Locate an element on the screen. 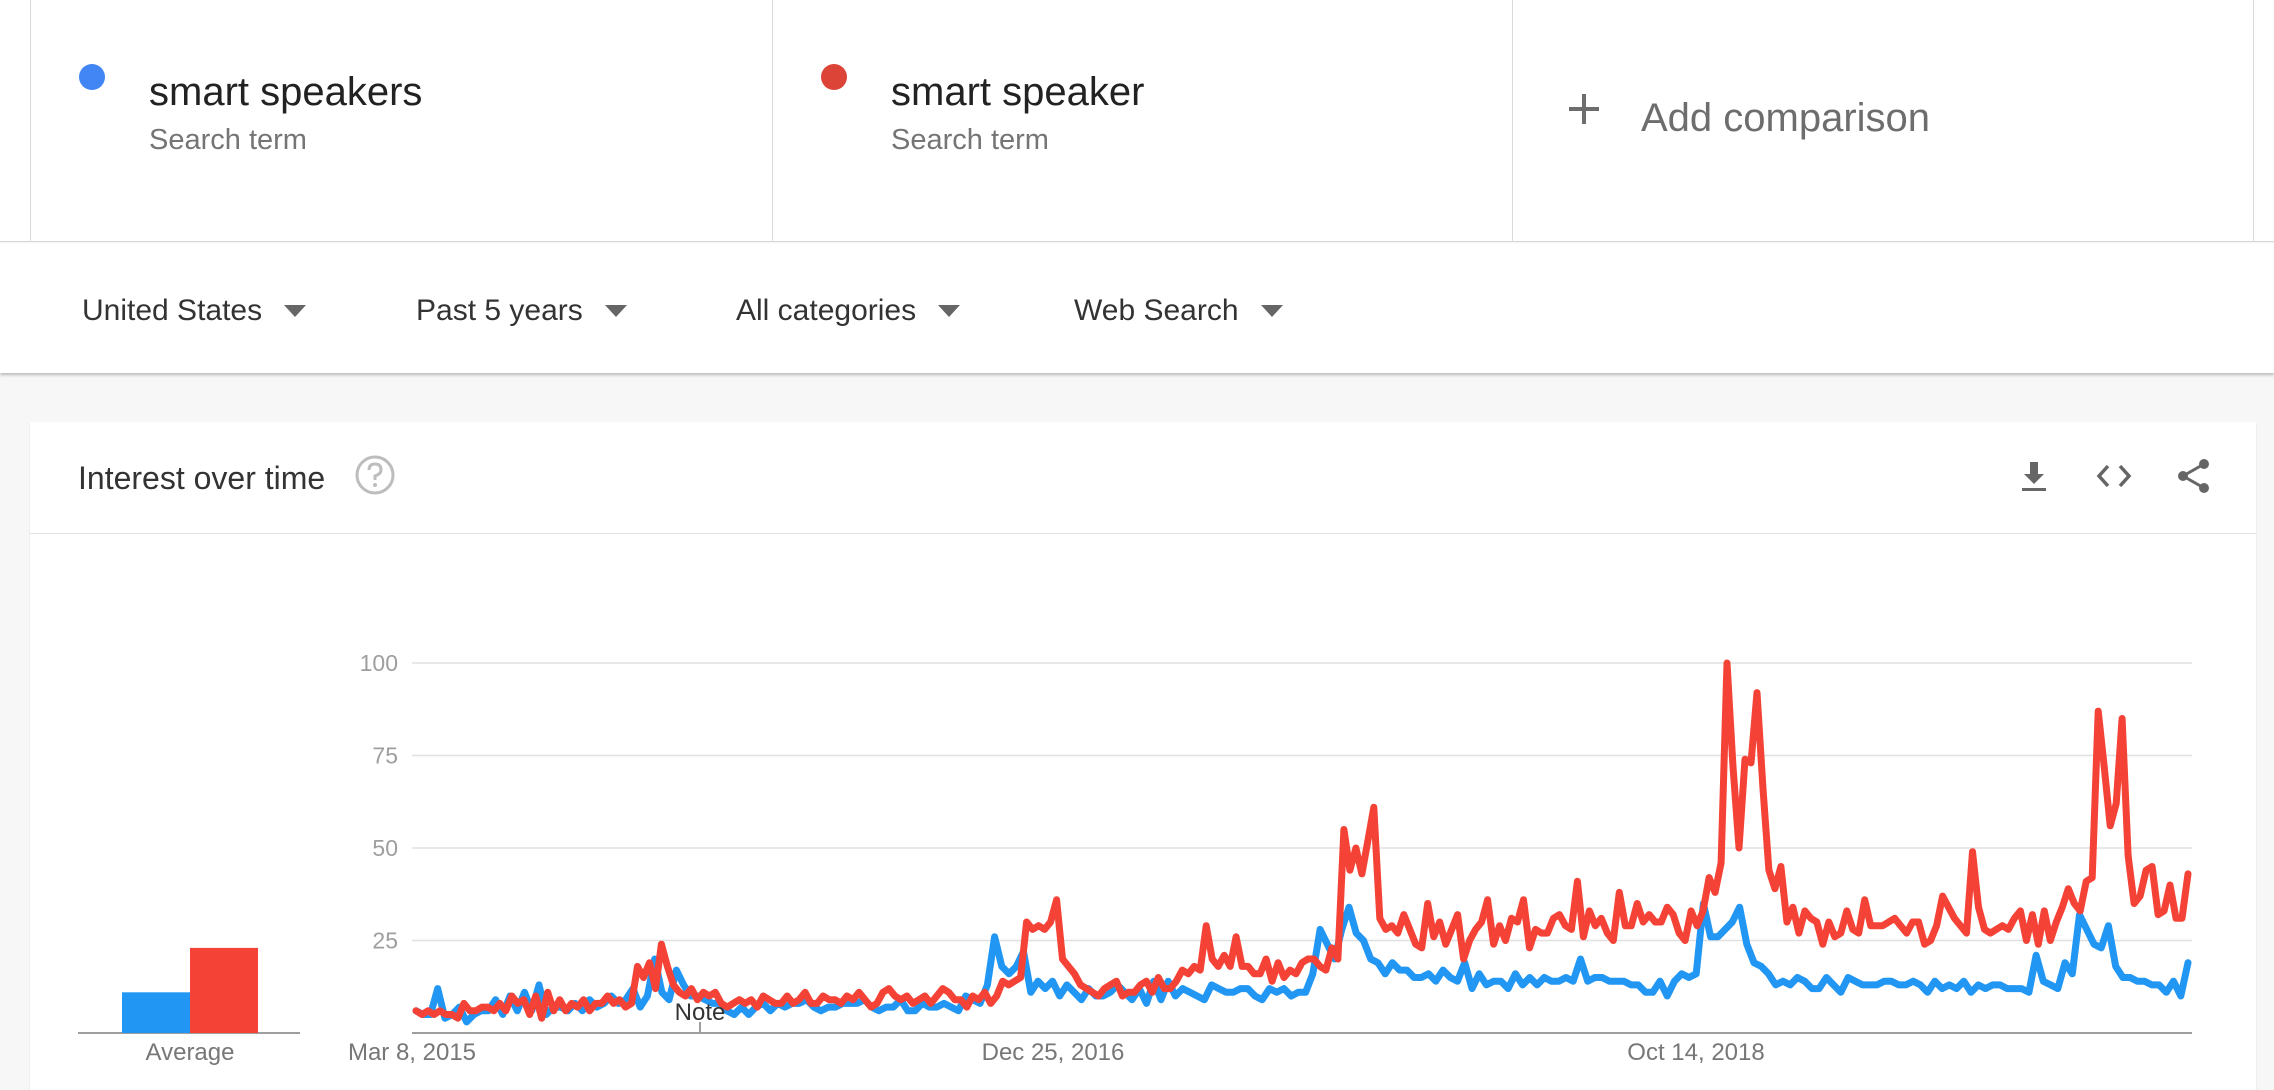  y-tick-label: 50 is located at coordinates (385, 848).